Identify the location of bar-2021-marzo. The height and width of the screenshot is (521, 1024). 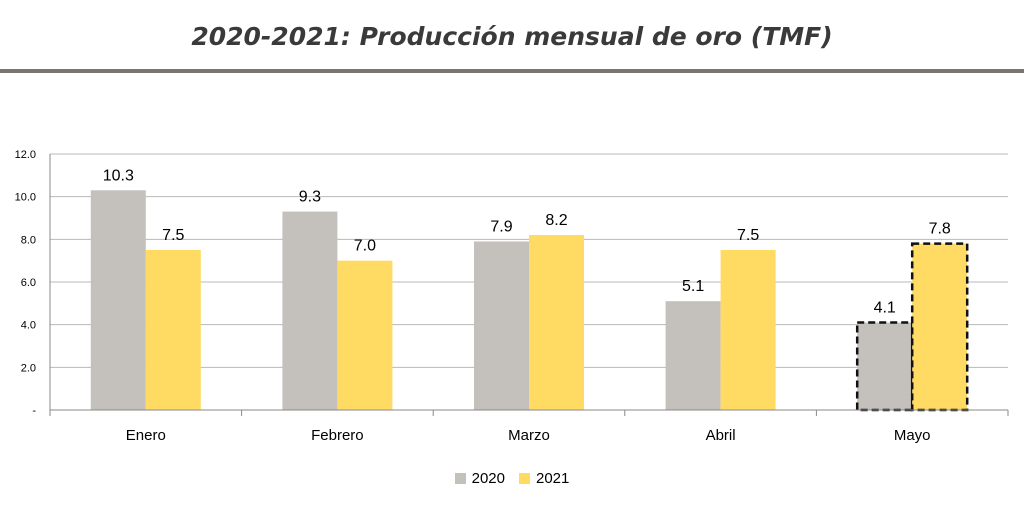
(556, 322).